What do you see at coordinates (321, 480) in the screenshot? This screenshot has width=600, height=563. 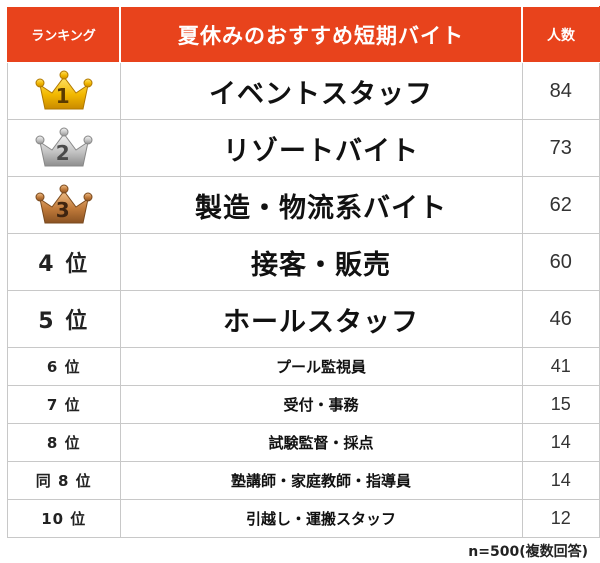 I see `job-name: 塾講師・家庭教師・指導員` at bounding box center [321, 480].